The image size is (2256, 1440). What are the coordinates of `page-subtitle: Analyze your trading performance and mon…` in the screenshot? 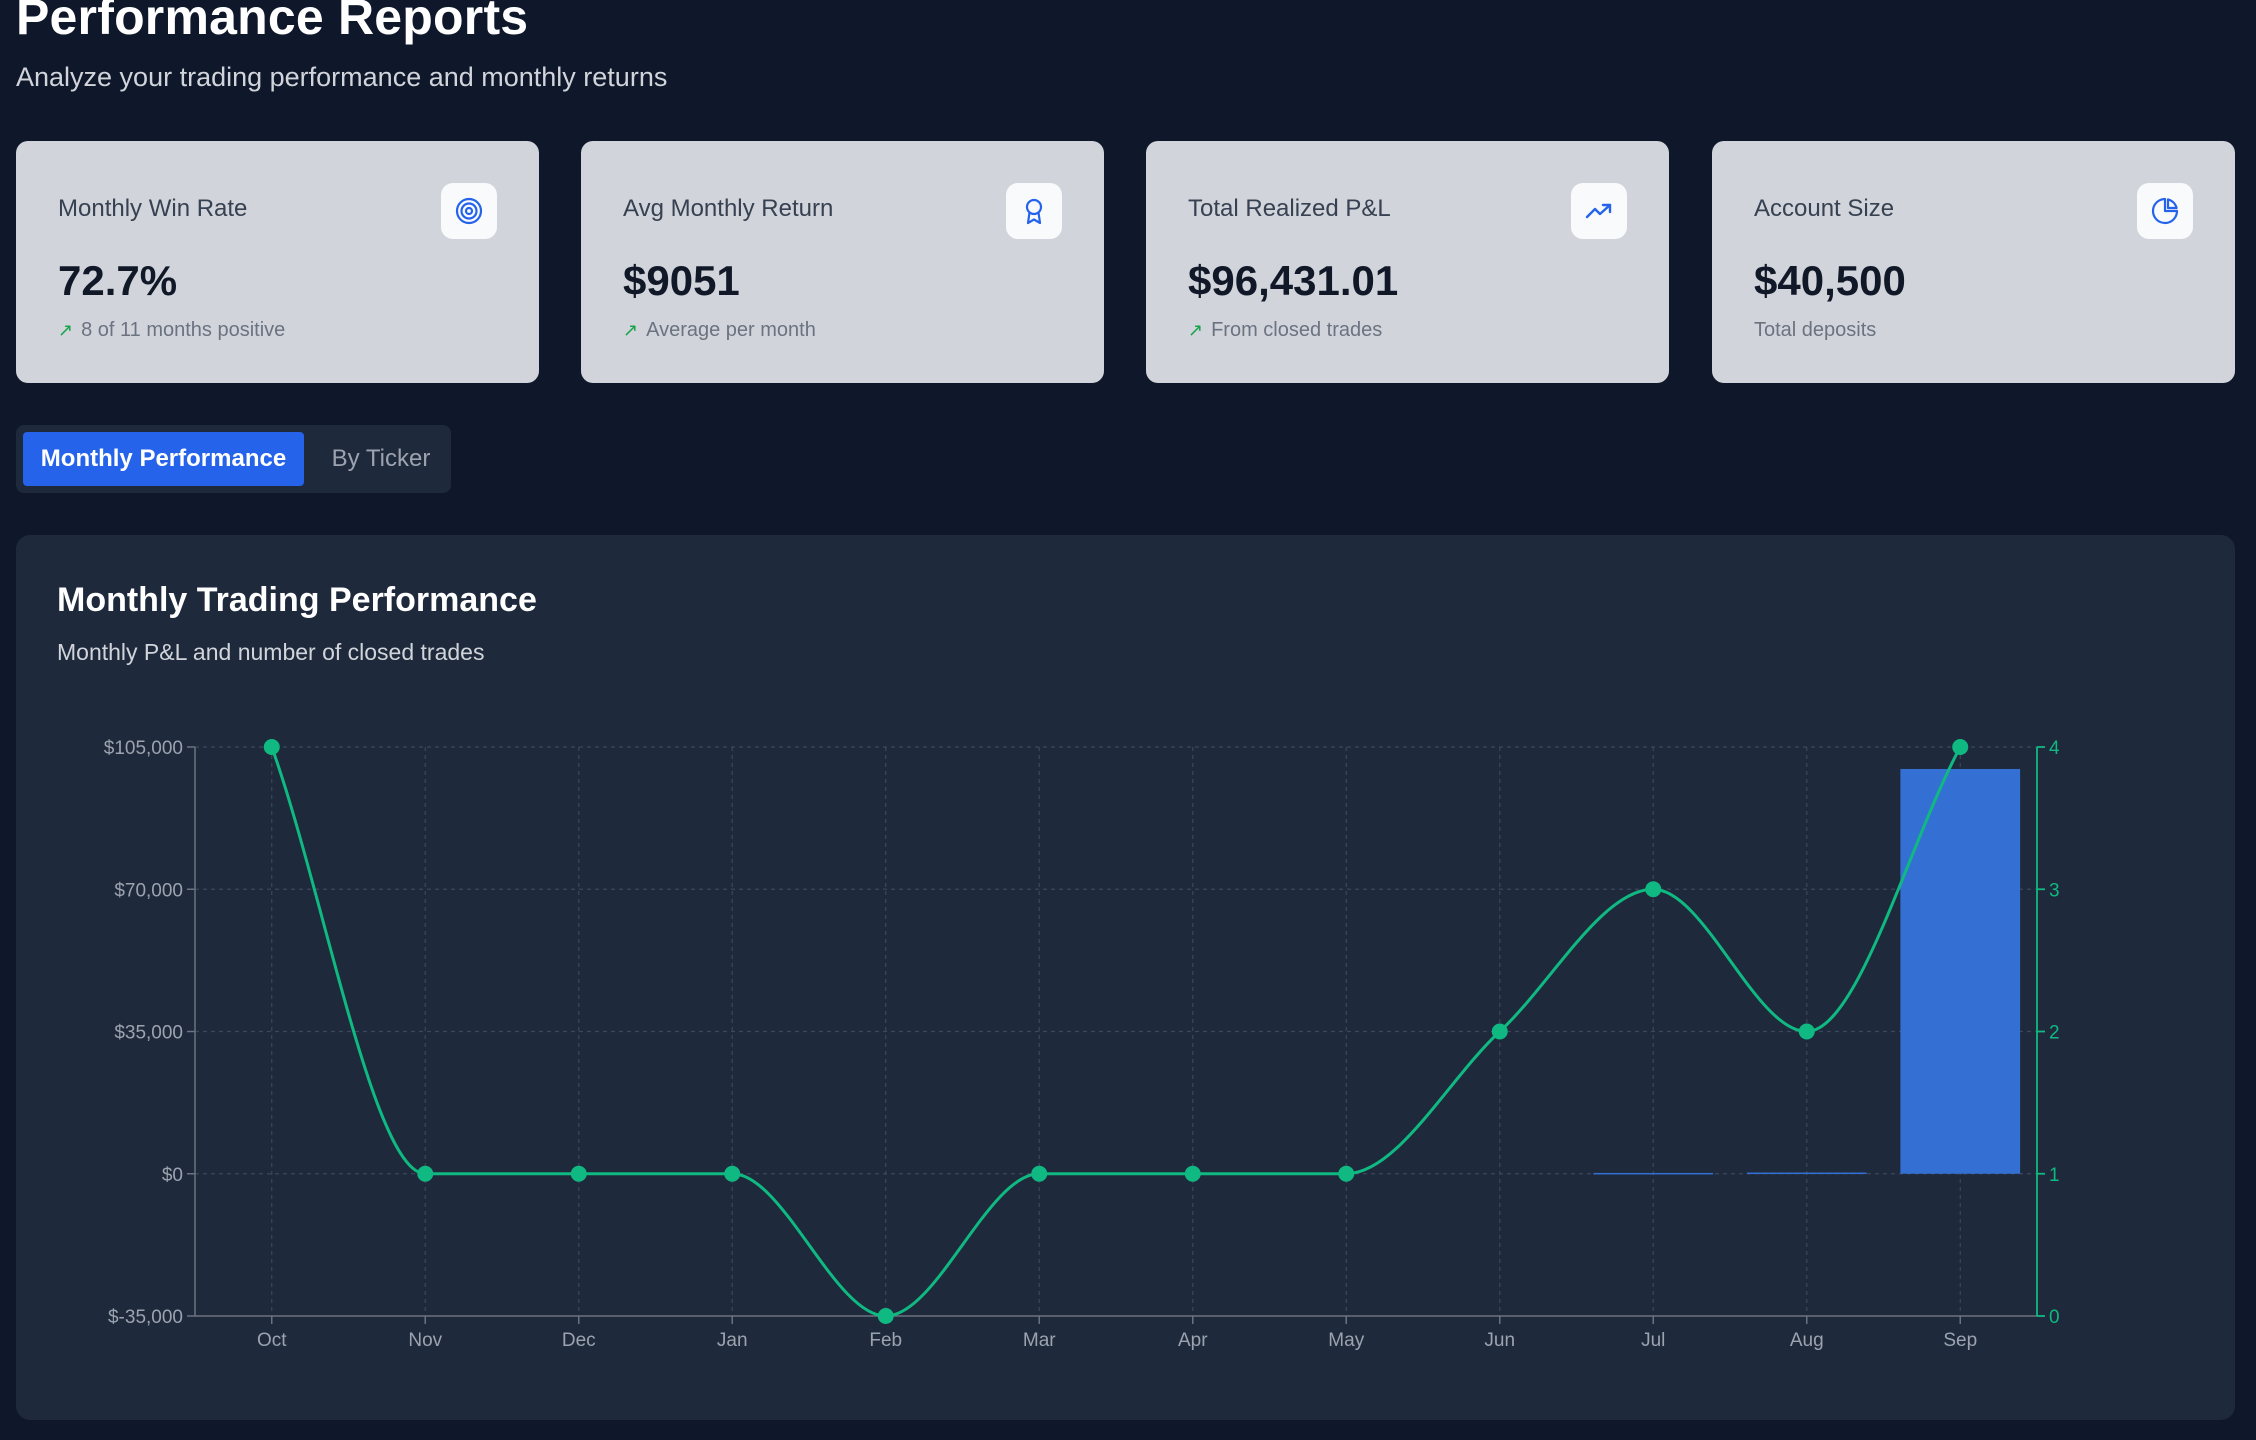 It's located at (342, 77).